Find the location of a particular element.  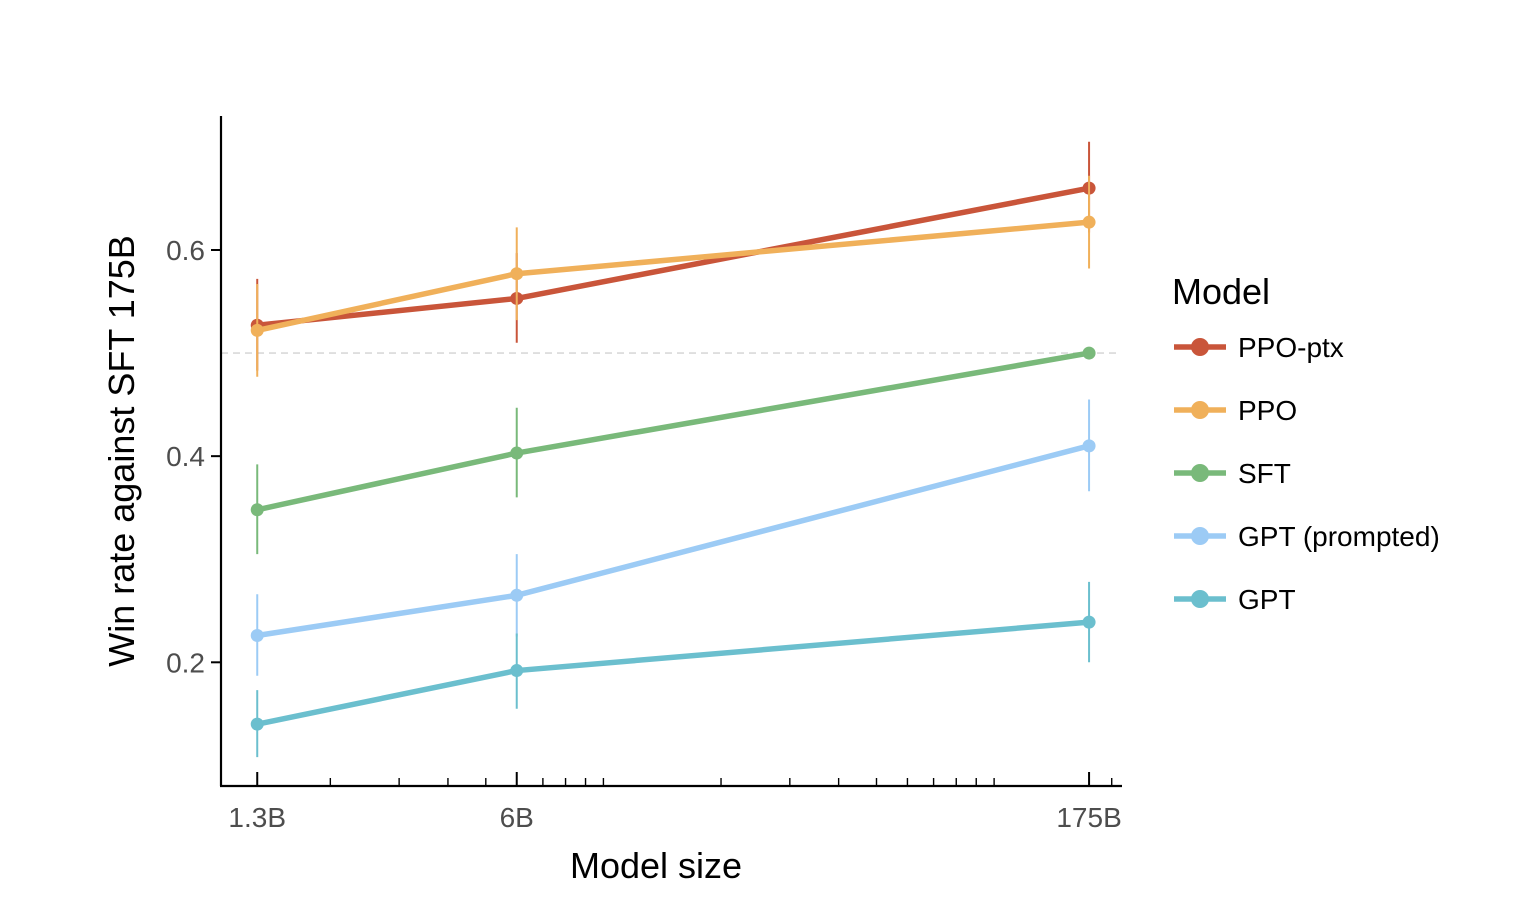

legend-item: PPO-ptx is located at coordinates (1259, 347).